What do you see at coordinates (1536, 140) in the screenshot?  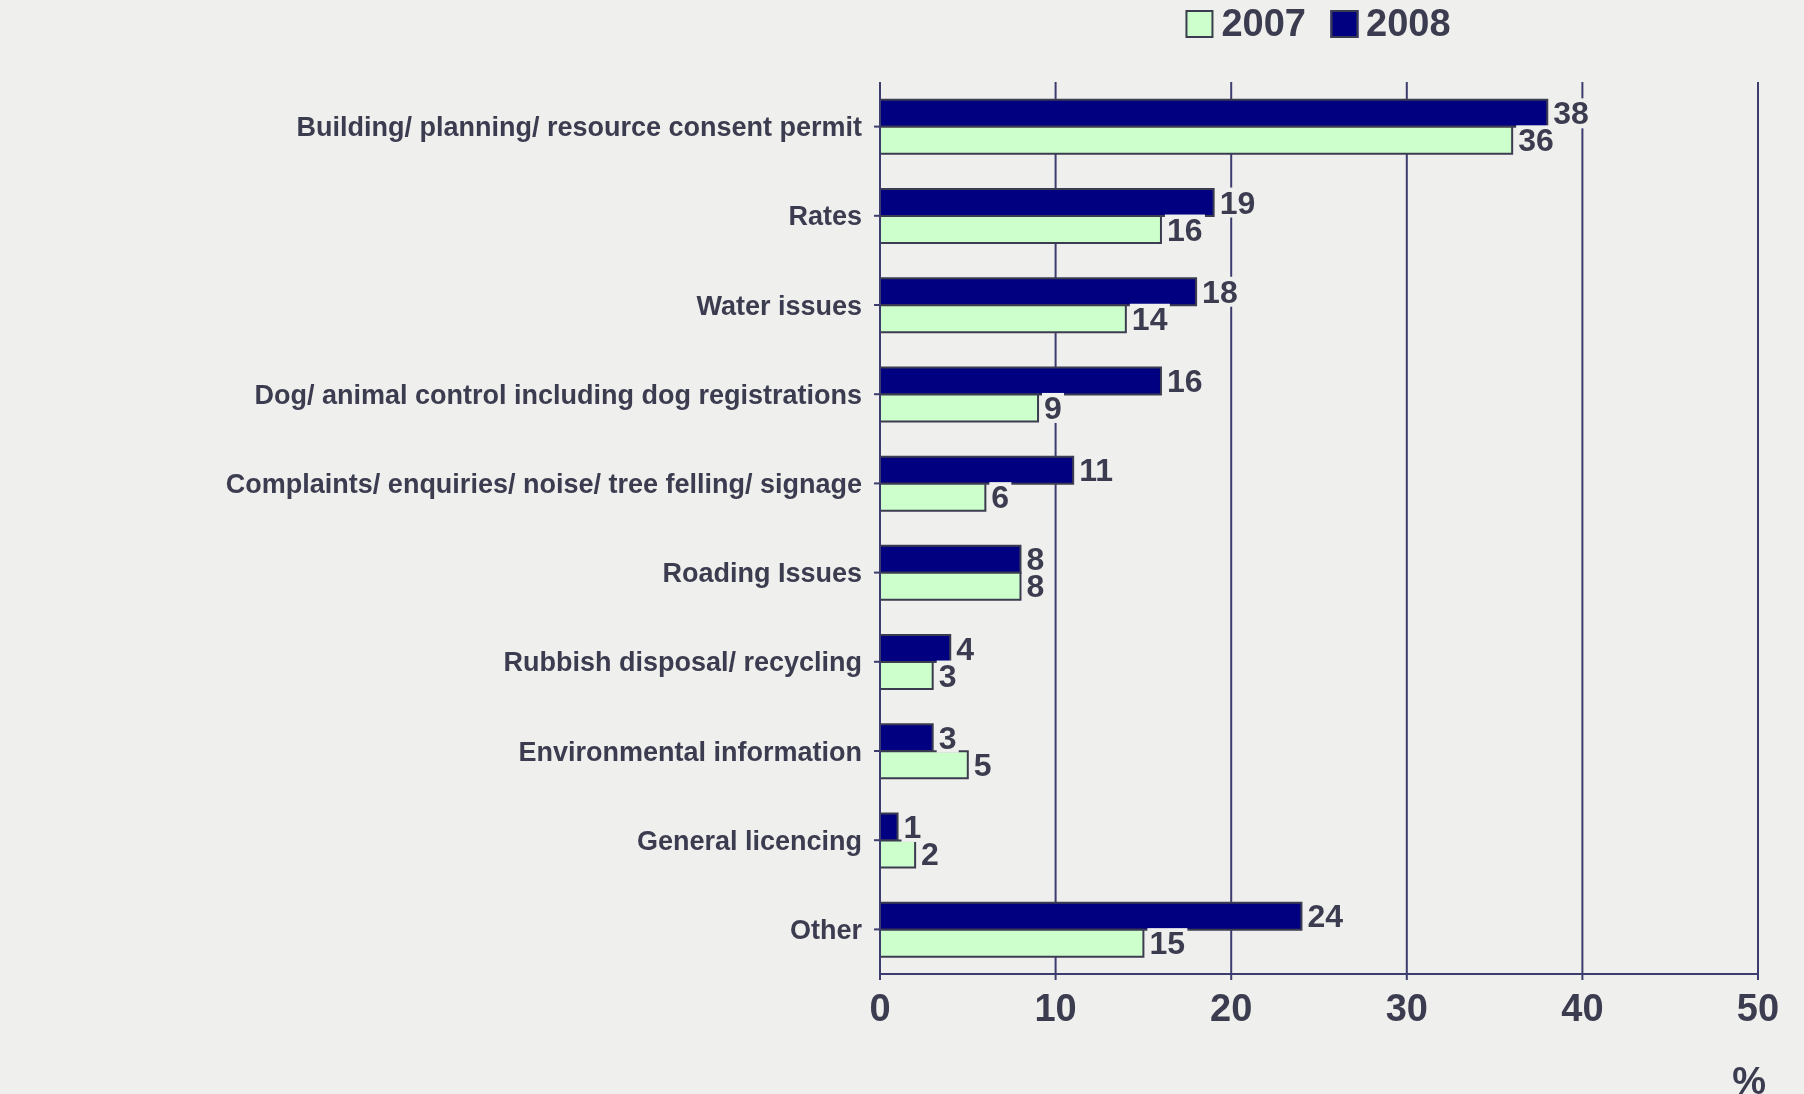 I see `data-label: 36` at bounding box center [1536, 140].